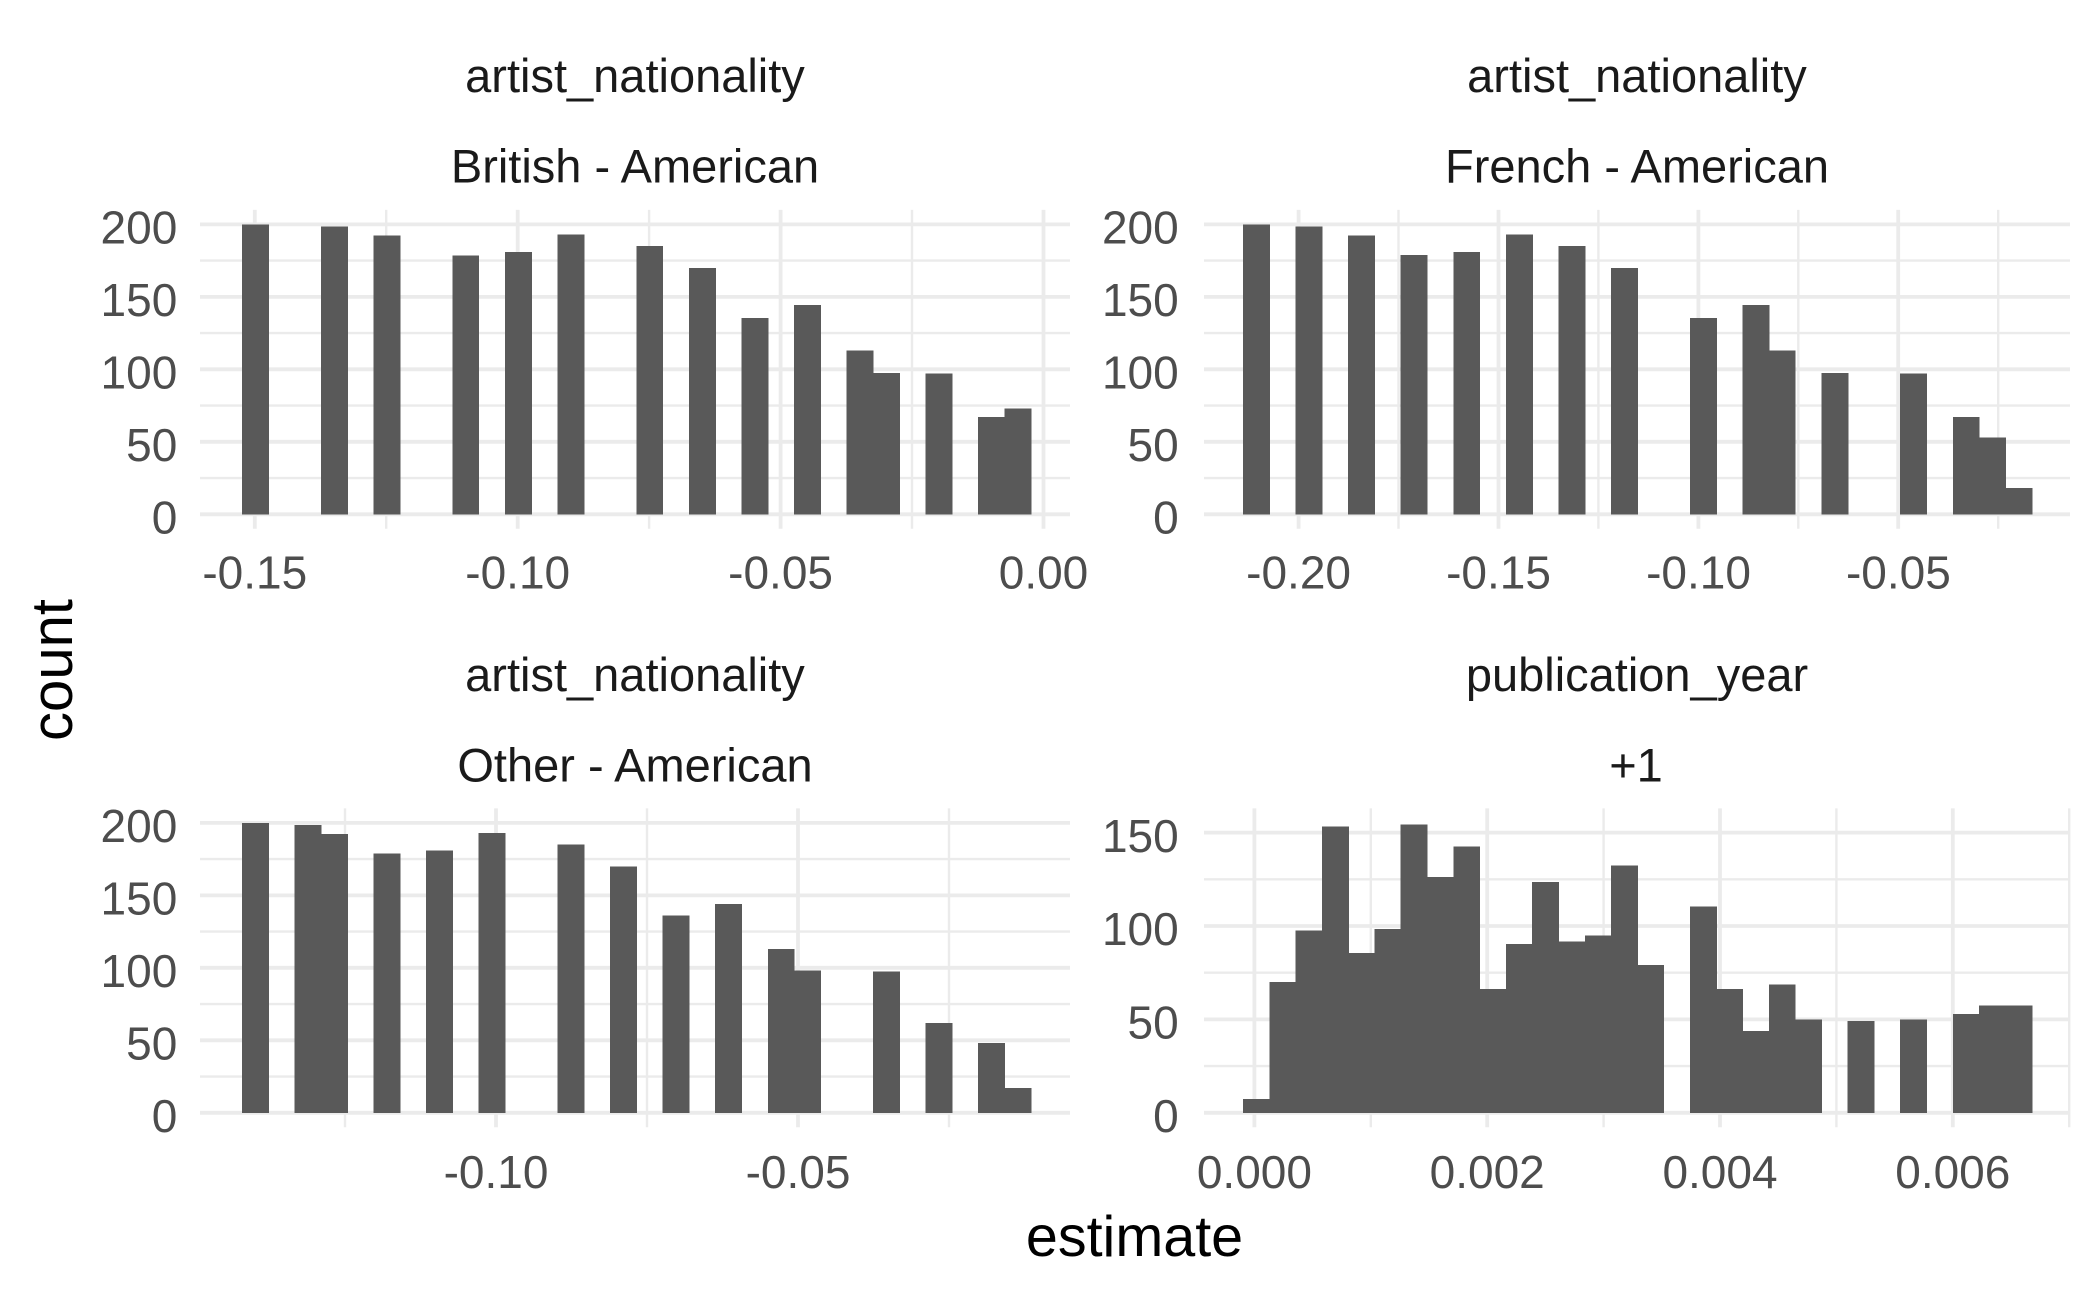 This screenshot has height=1297, width=2100. What do you see at coordinates (1719, 1172) in the screenshot?
I see `svg-text: 0.004` at bounding box center [1719, 1172].